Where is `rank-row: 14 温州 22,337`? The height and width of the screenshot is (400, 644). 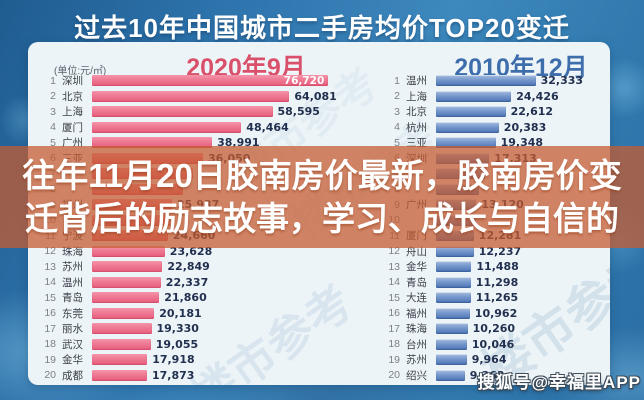
rank-row: 14 温州 22,337 is located at coordinates (192, 283).